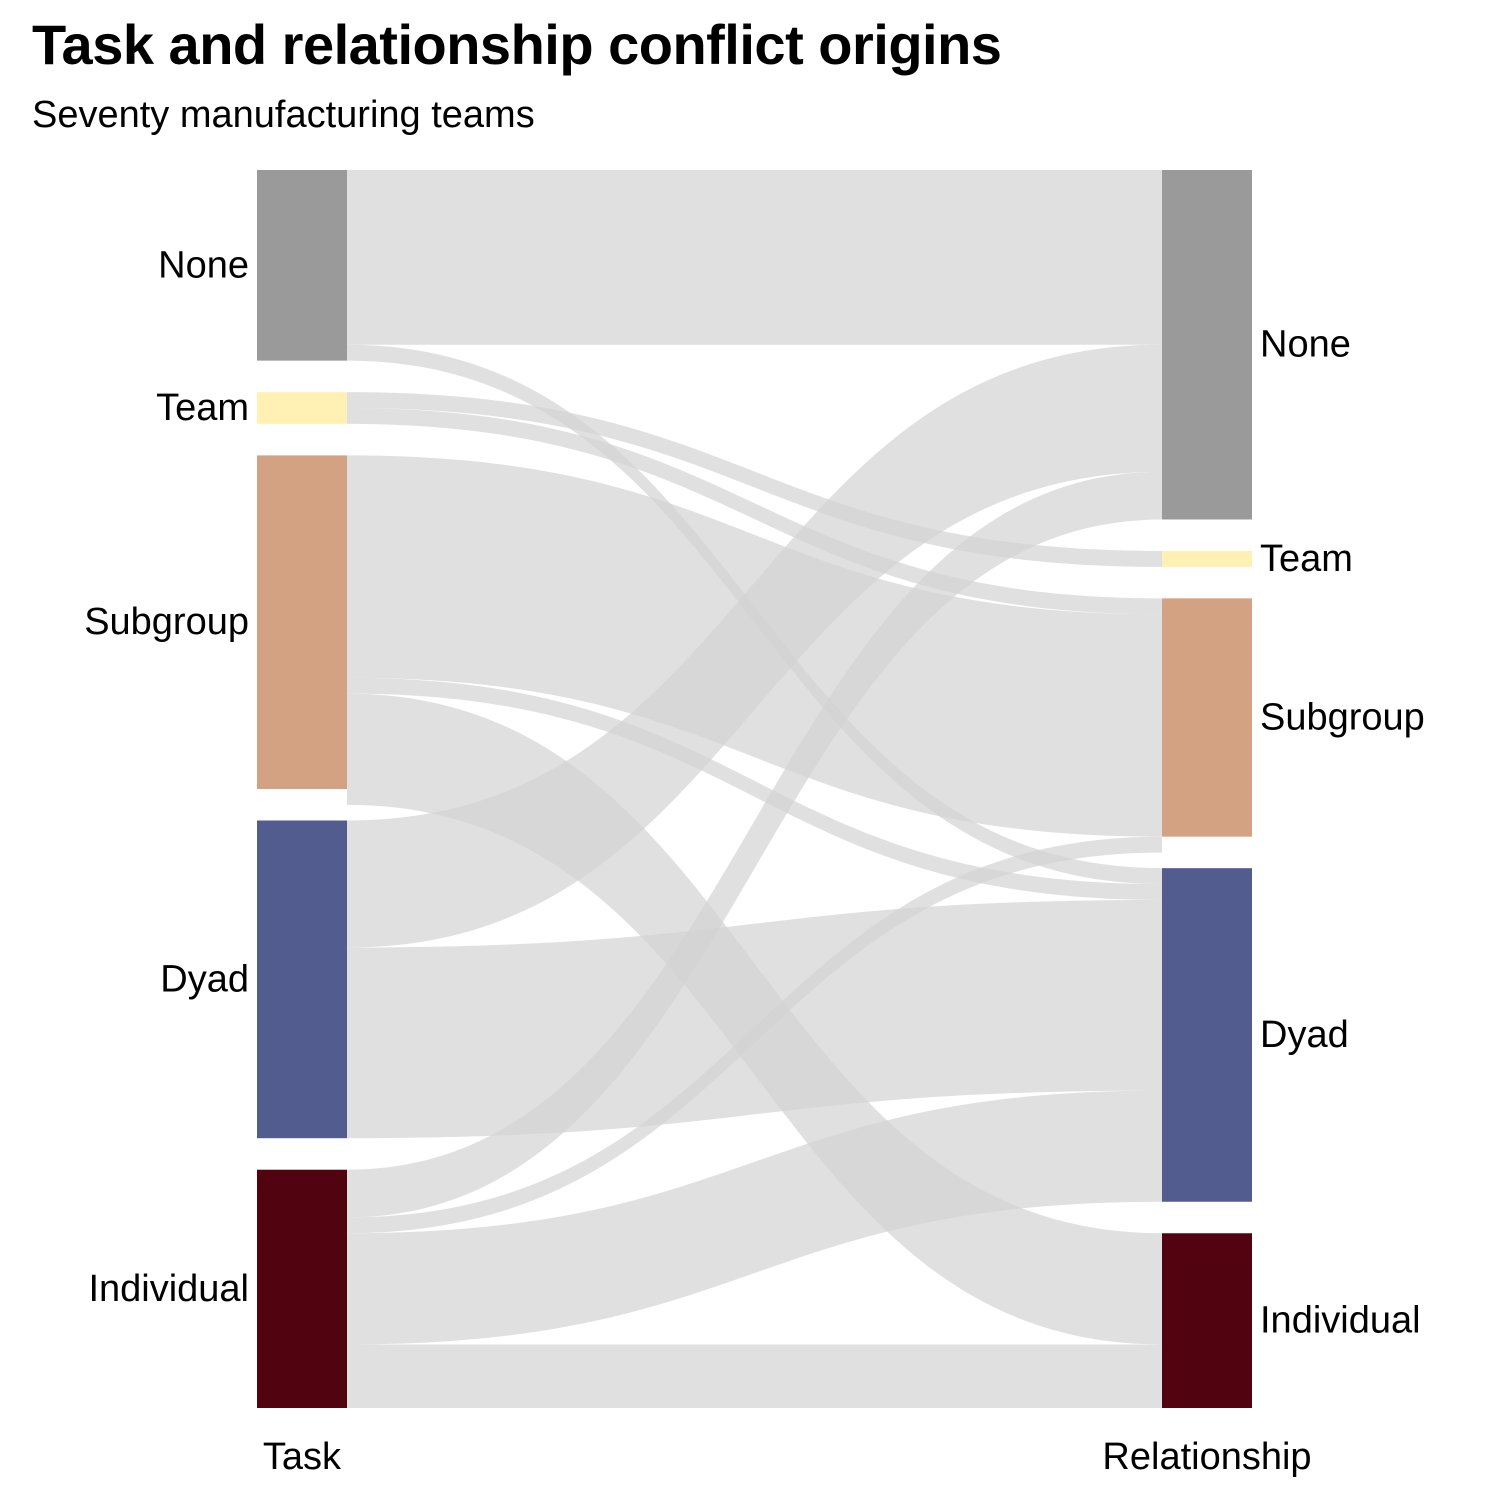 The image size is (1500, 1500). Describe the element at coordinates (1306, 559) in the screenshot. I see `label-relationship-team: Team` at that location.